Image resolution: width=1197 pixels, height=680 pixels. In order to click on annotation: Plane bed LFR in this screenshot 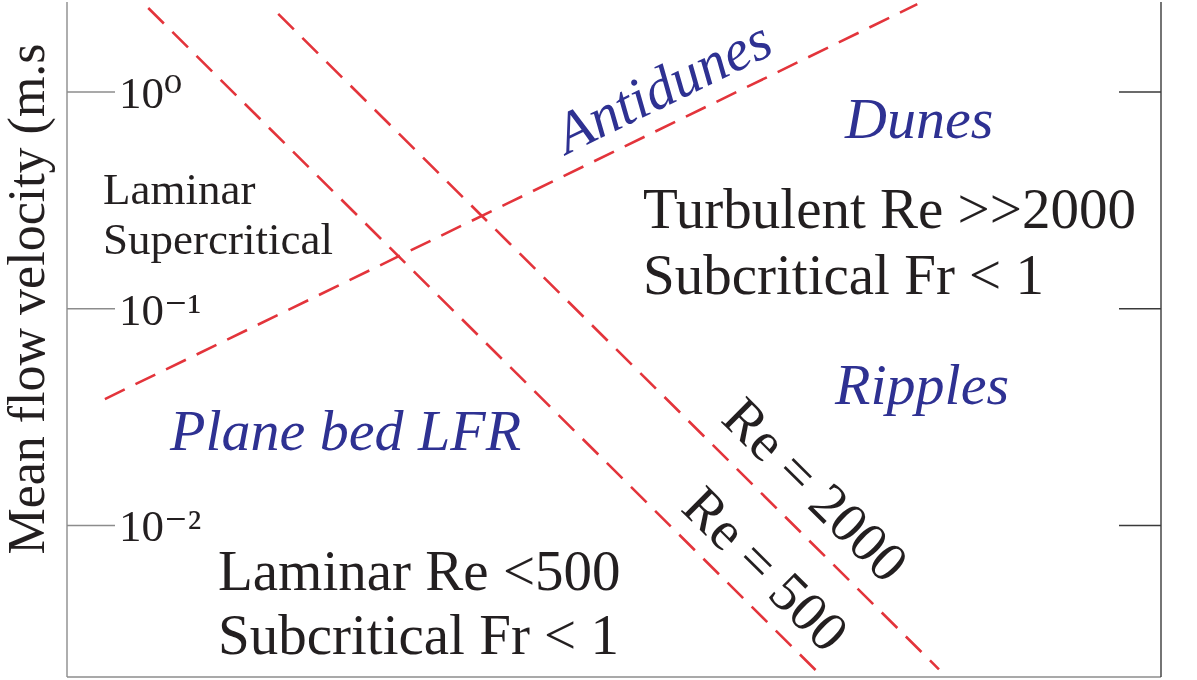, I will do `click(345, 430)`.